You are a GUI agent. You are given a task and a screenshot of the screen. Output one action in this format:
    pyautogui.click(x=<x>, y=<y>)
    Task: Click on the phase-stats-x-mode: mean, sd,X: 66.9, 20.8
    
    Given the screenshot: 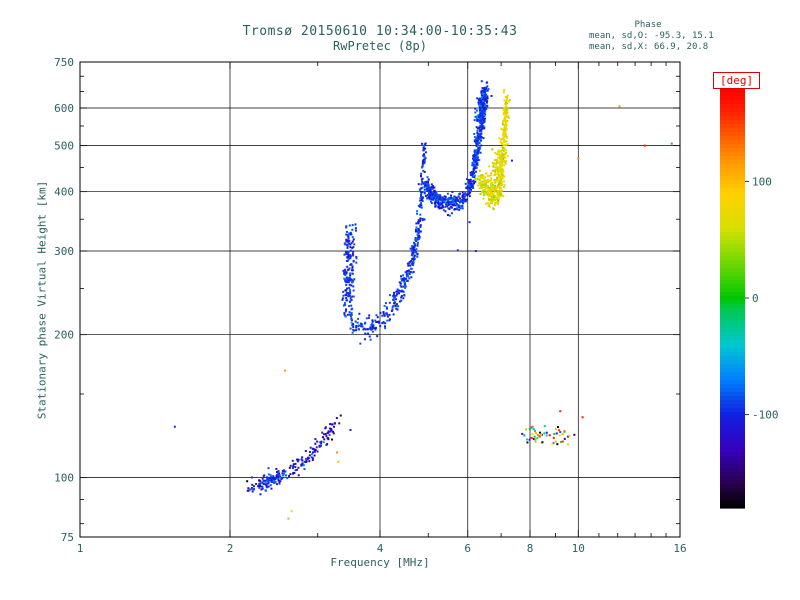 What is the action you would take?
    pyautogui.click(x=649, y=47)
    